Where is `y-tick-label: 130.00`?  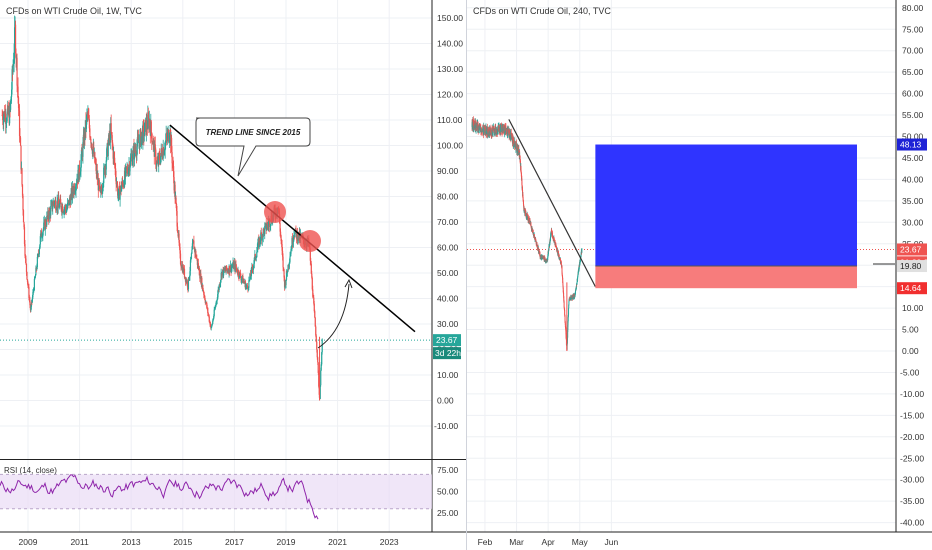
y-tick-label: 130.00 is located at coordinates (450, 69).